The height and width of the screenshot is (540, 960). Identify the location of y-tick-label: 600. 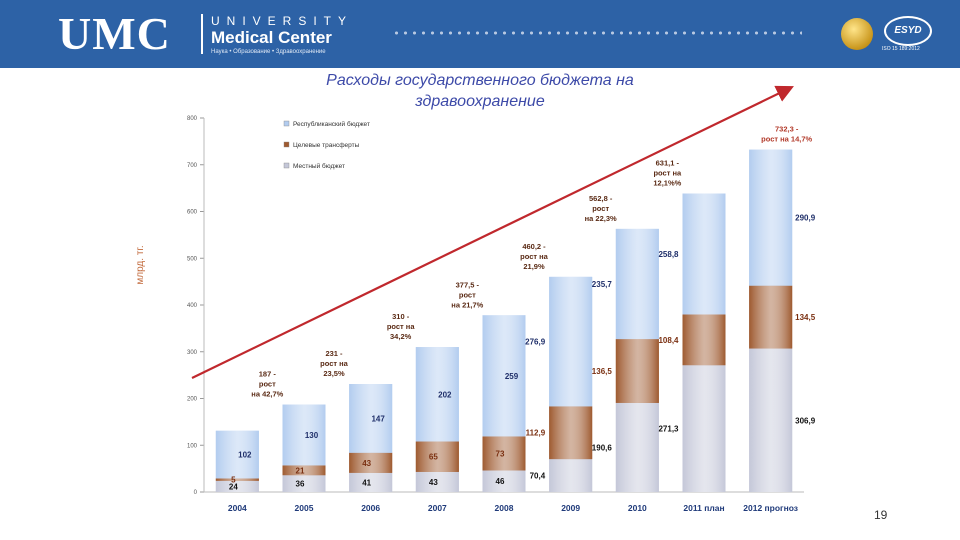
(192, 213).